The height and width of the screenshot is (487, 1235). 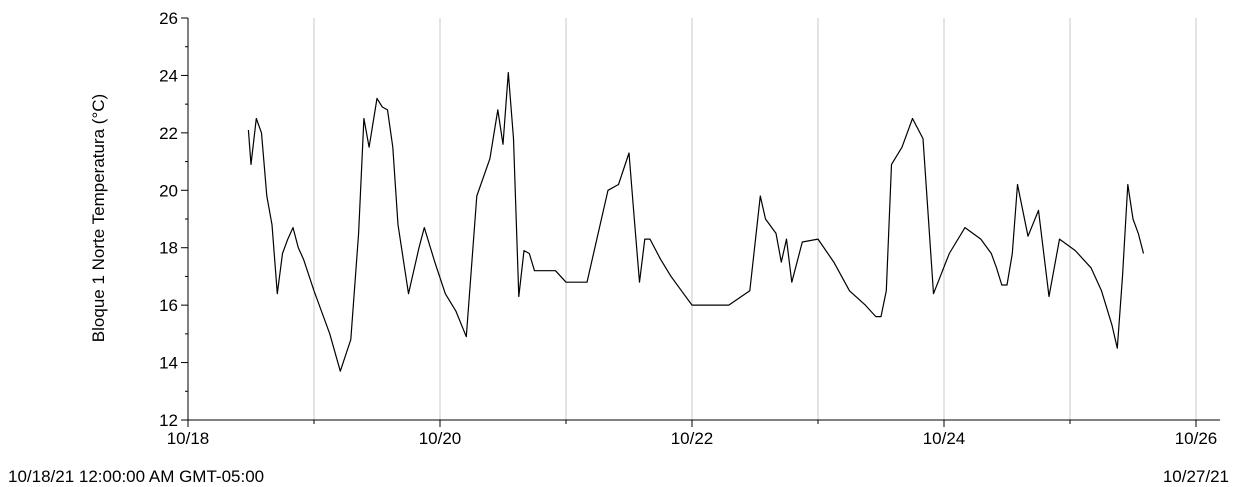 I want to click on y-axis-label: Bloque 1 Norte Temperatura (°C), so click(x=98, y=218).